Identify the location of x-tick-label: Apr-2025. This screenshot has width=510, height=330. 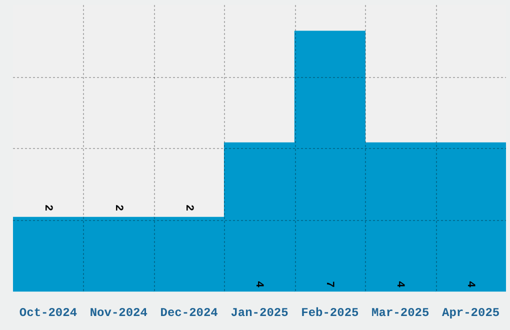
(471, 313).